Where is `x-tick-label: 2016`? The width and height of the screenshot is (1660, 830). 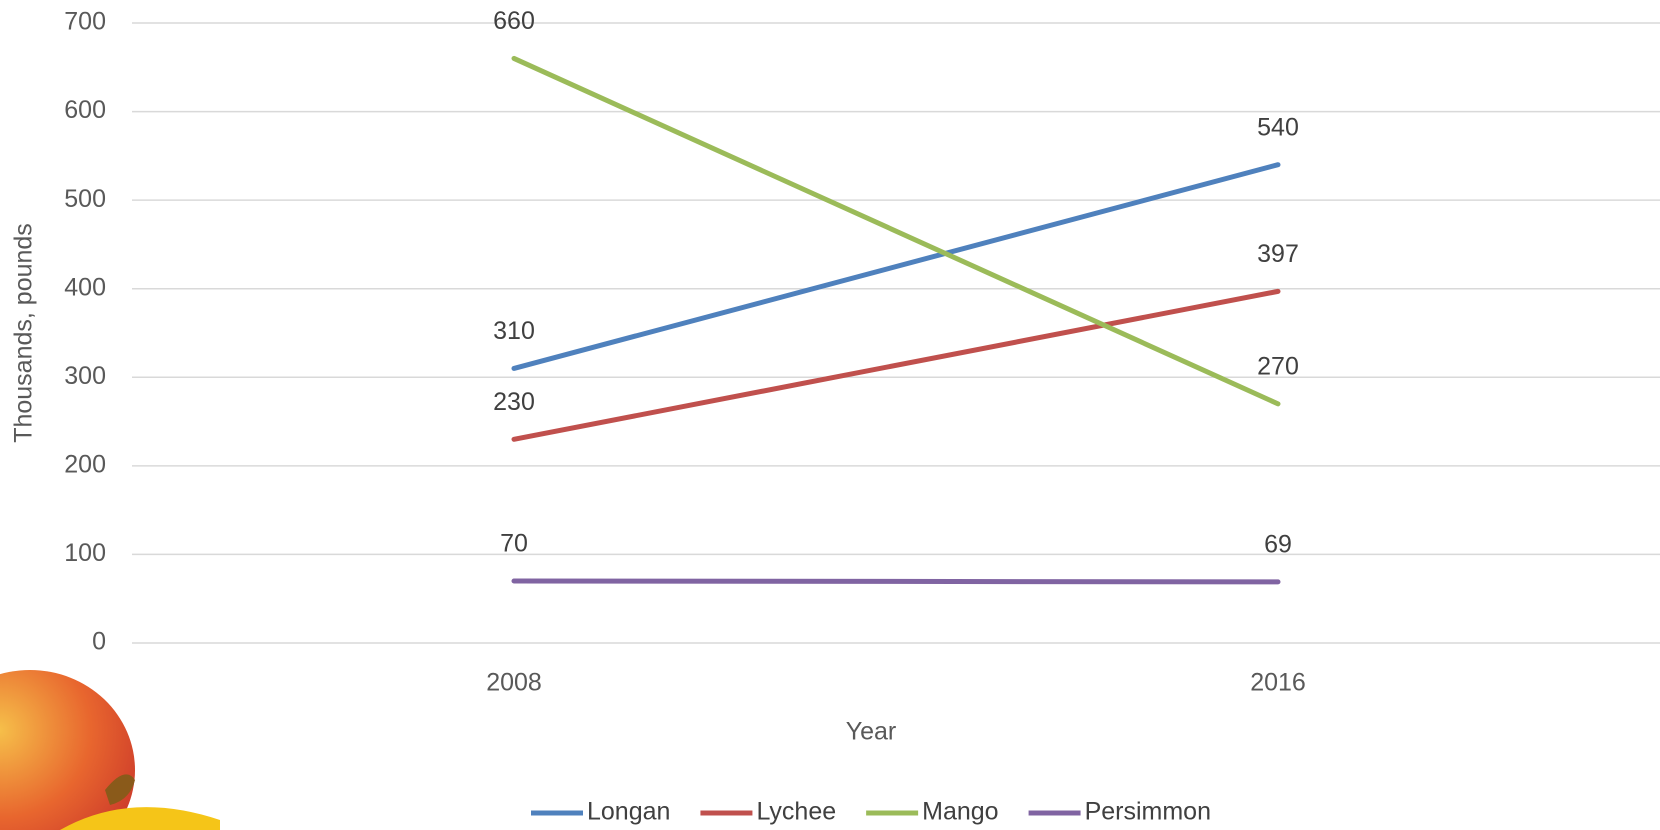 x-tick-label: 2016 is located at coordinates (1278, 683).